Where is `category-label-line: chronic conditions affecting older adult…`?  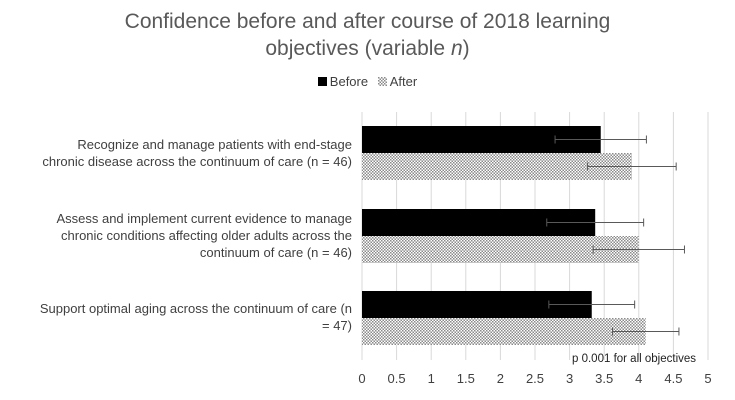
category-label-line: chronic conditions affecting older adult… is located at coordinates (206, 235).